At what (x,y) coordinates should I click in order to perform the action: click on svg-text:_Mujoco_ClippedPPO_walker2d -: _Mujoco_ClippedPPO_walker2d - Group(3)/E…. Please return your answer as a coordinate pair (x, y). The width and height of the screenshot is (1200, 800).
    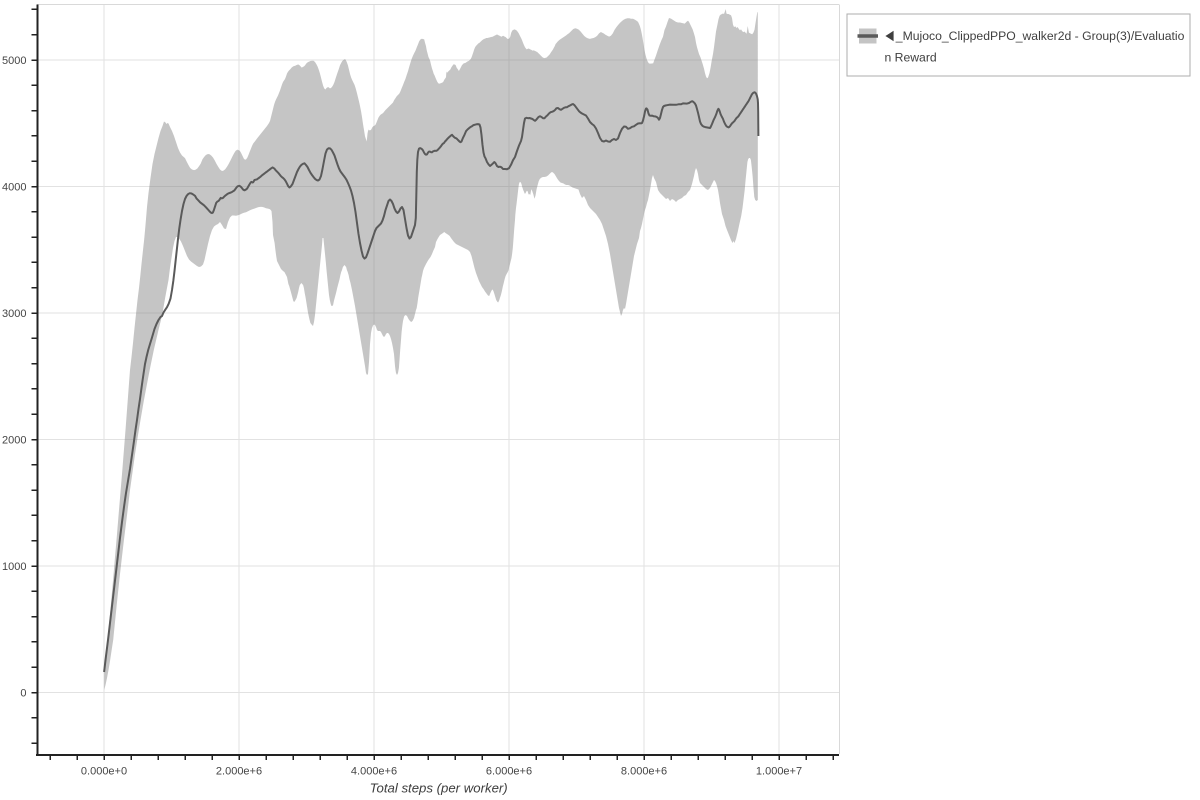
    Looking at the image, I should click on (1040, 36).